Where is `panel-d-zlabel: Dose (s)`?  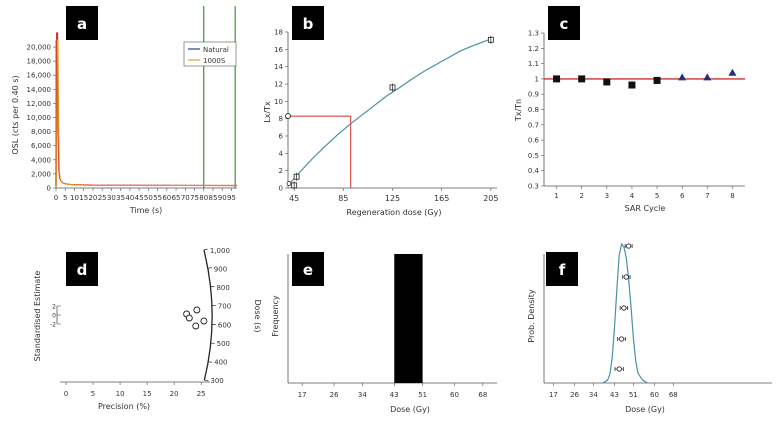 panel-d-zlabel: Dose (s) is located at coordinates (257, 315).